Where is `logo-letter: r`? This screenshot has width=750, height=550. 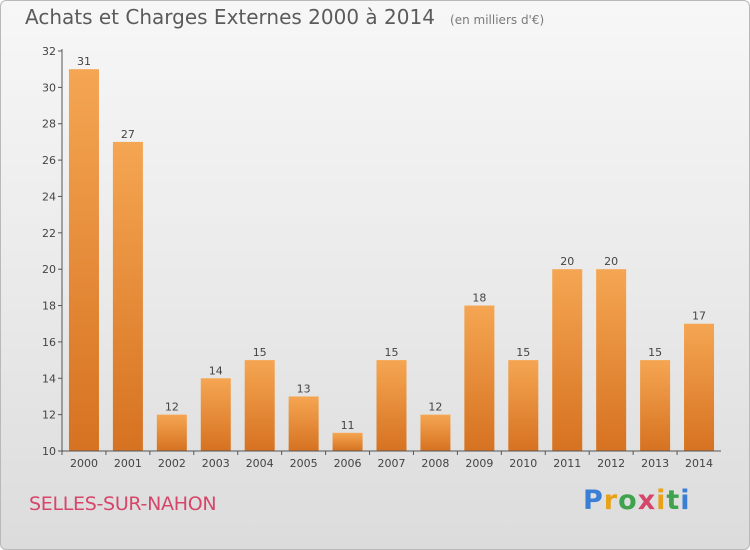 logo-letter: r is located at coordinates (611, 500).